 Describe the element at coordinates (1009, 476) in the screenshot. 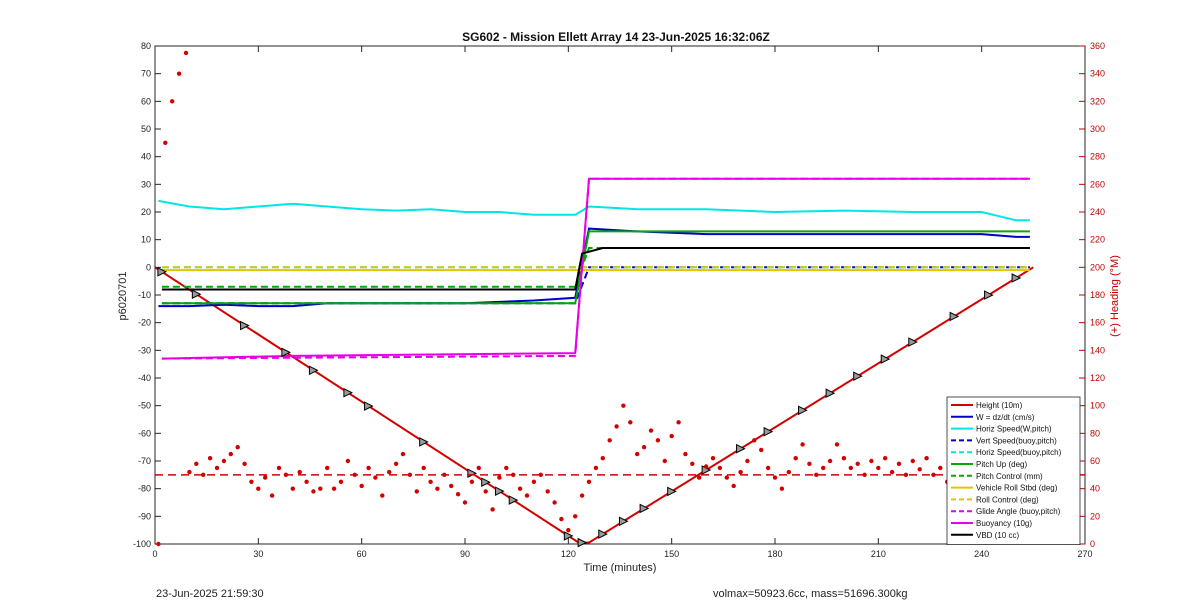

I see `legend-entry: Pitch Control (mm)` at that location.